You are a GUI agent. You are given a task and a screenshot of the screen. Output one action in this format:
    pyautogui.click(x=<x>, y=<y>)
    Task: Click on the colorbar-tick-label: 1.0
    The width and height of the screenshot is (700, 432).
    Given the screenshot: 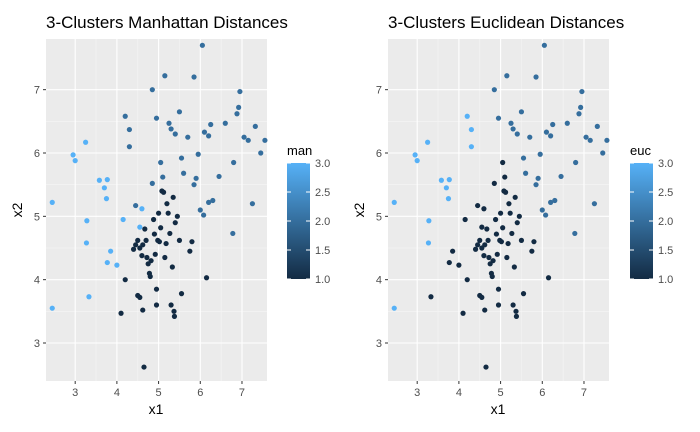 What is the action you would take?
    pyautogui.click(x=322, y=280)
    